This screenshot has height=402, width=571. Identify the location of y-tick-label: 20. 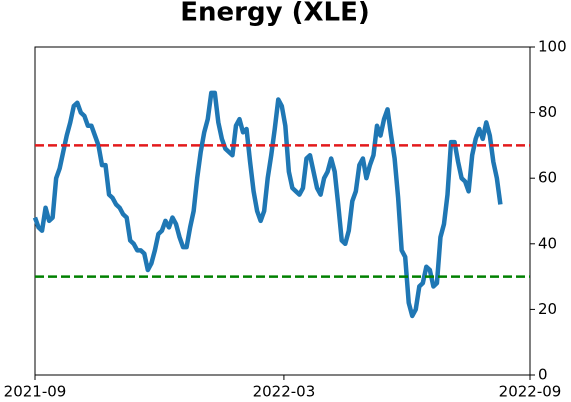
(547, 309).